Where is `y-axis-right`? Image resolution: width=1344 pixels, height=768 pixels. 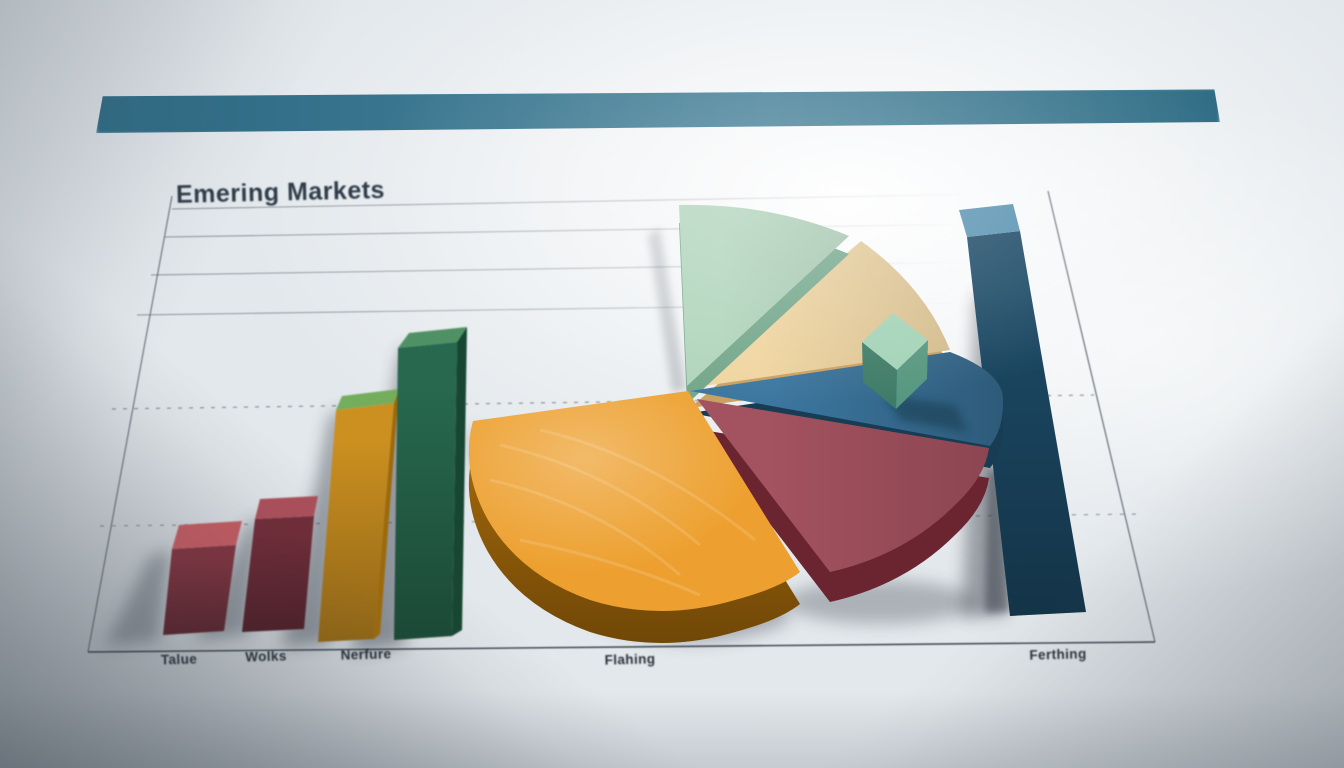
y-axis-right is located at coordinates (1101, 416).